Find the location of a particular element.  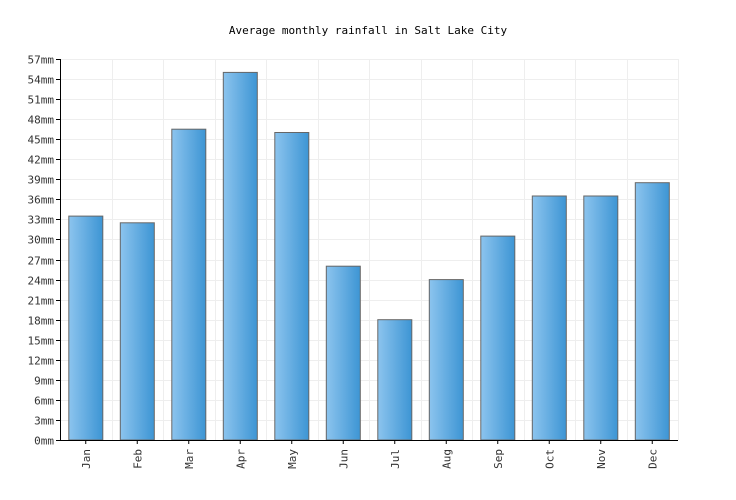

y-tick-label: 12mm is located at coordinates (41, 361).